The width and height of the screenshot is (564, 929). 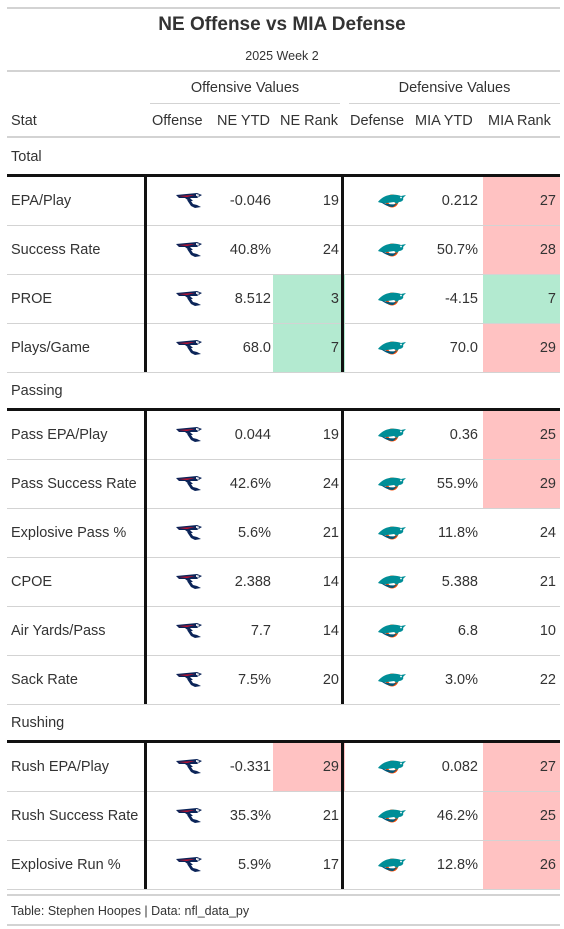 What do you see at coordinates (283, 533) in the screenshot?
I see `table-row: Explosive Pass % 5.6% 21 11.8% 24` at bounding box center [283, 533].